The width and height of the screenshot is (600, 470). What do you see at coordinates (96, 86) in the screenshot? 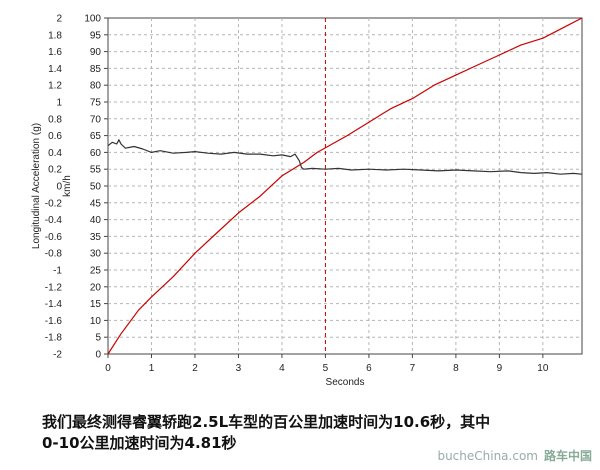
I see `y-tick-label-right: 80` at bounding box center [96, 86].